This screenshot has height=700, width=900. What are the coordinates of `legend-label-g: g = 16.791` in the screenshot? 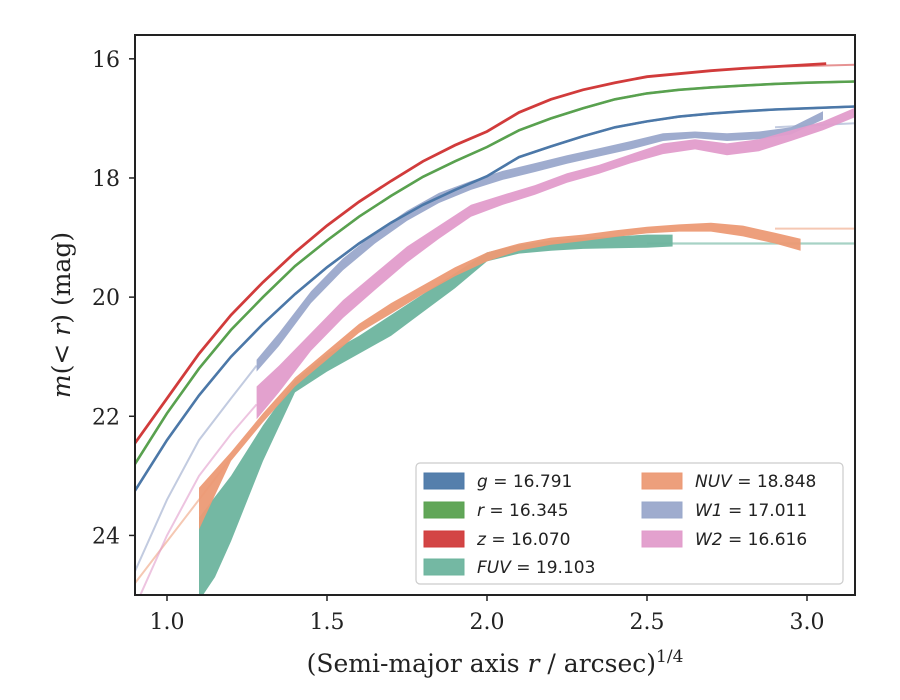 It's located at (524, 482).